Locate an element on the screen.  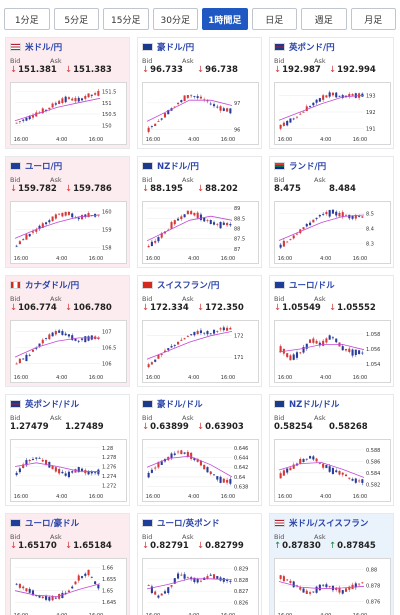
bid-value: 8.475 is located at coordinates (287, 189).